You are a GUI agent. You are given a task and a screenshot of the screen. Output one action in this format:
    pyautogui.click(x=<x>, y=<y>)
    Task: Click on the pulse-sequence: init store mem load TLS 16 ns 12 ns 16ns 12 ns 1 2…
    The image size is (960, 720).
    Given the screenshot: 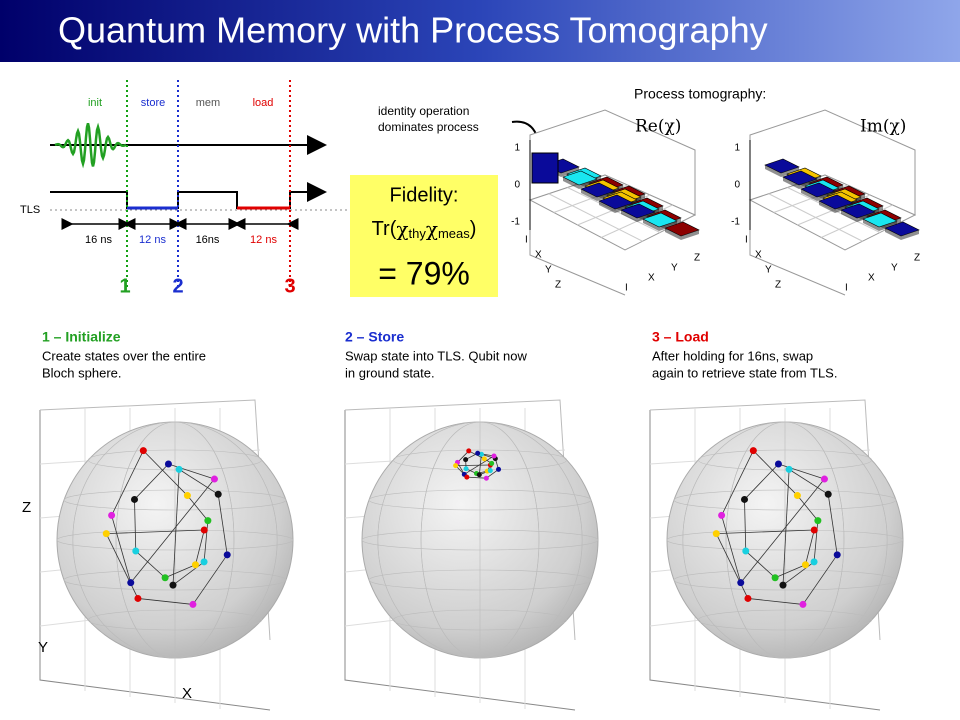 What is the action you would take?
    pyautogui.click(x=196, y=188)
    